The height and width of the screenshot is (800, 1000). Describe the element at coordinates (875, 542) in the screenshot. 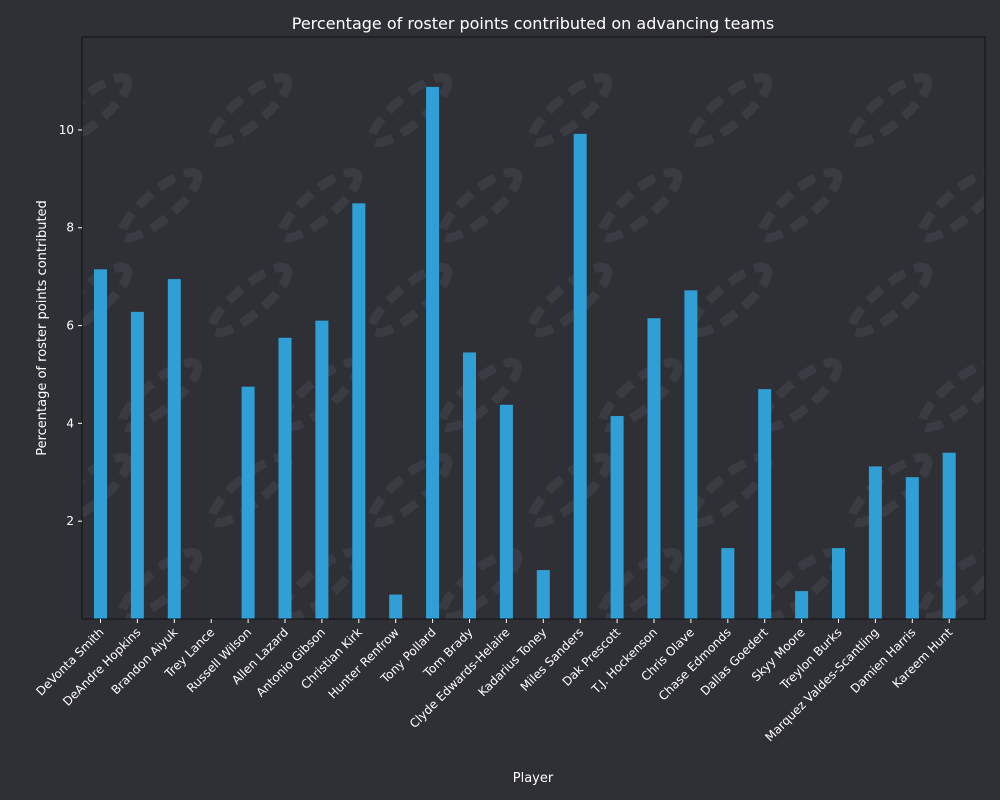

I see `bar-marquez-valdes-scantling` at that location.